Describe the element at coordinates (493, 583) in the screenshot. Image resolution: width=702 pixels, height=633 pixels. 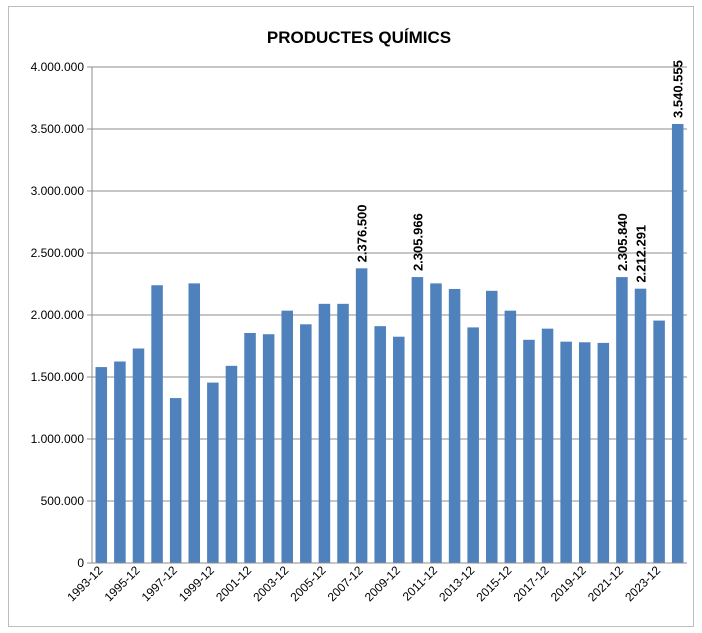
I see `x-tick-label: 2015-12` at that location.